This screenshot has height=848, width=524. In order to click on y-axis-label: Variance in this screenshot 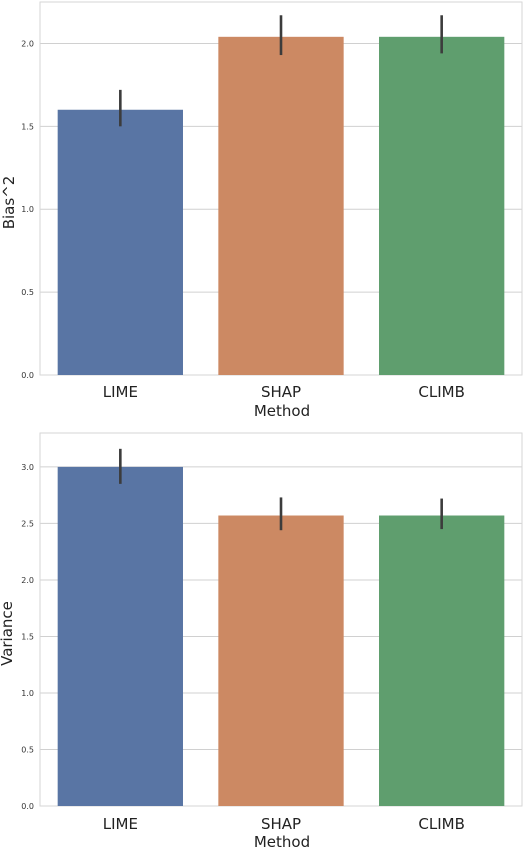, I will do `click(8, 633)`.